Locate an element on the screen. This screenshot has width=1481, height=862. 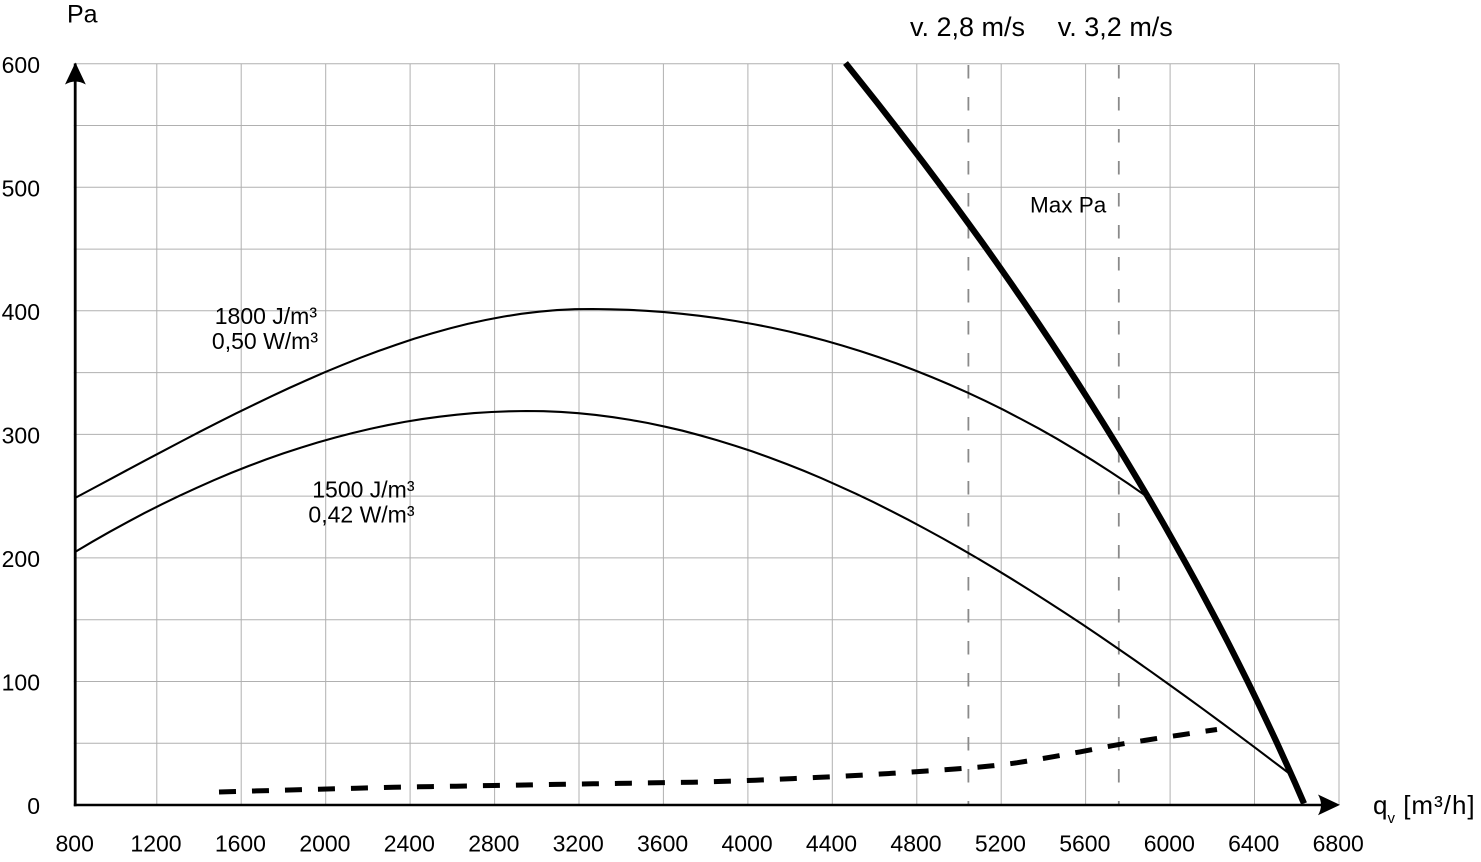
svg-text: 2800 is located at coordinates (493, 844).